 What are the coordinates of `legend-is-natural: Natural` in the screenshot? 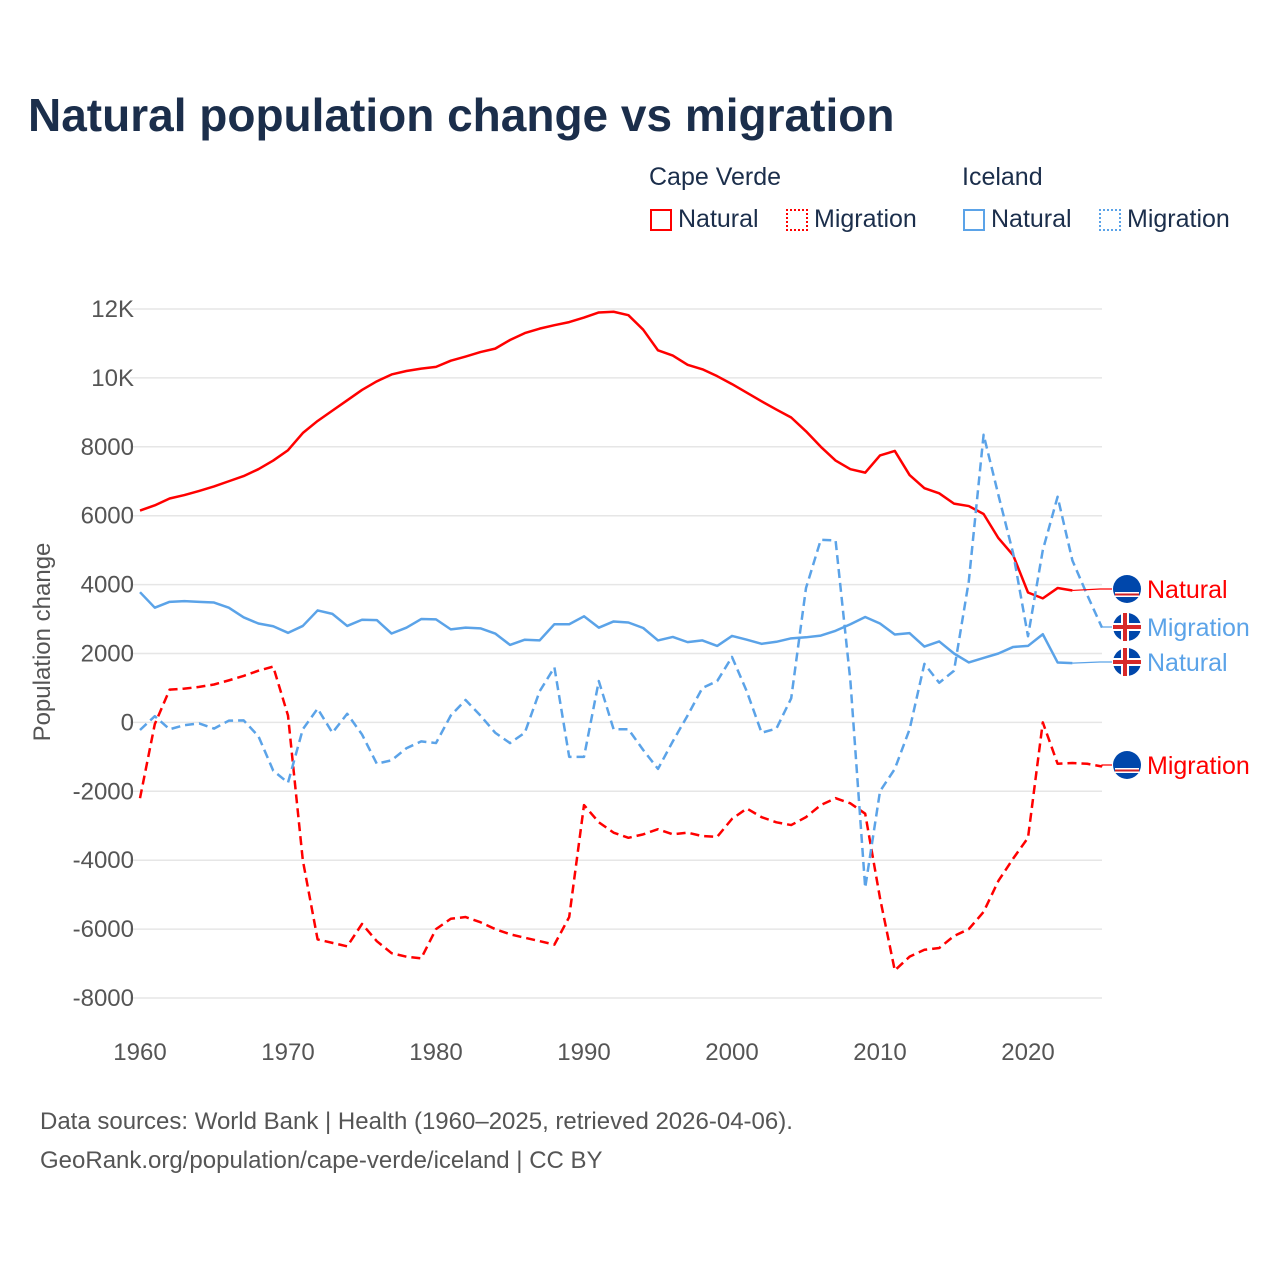 It's located at (1017, 219).